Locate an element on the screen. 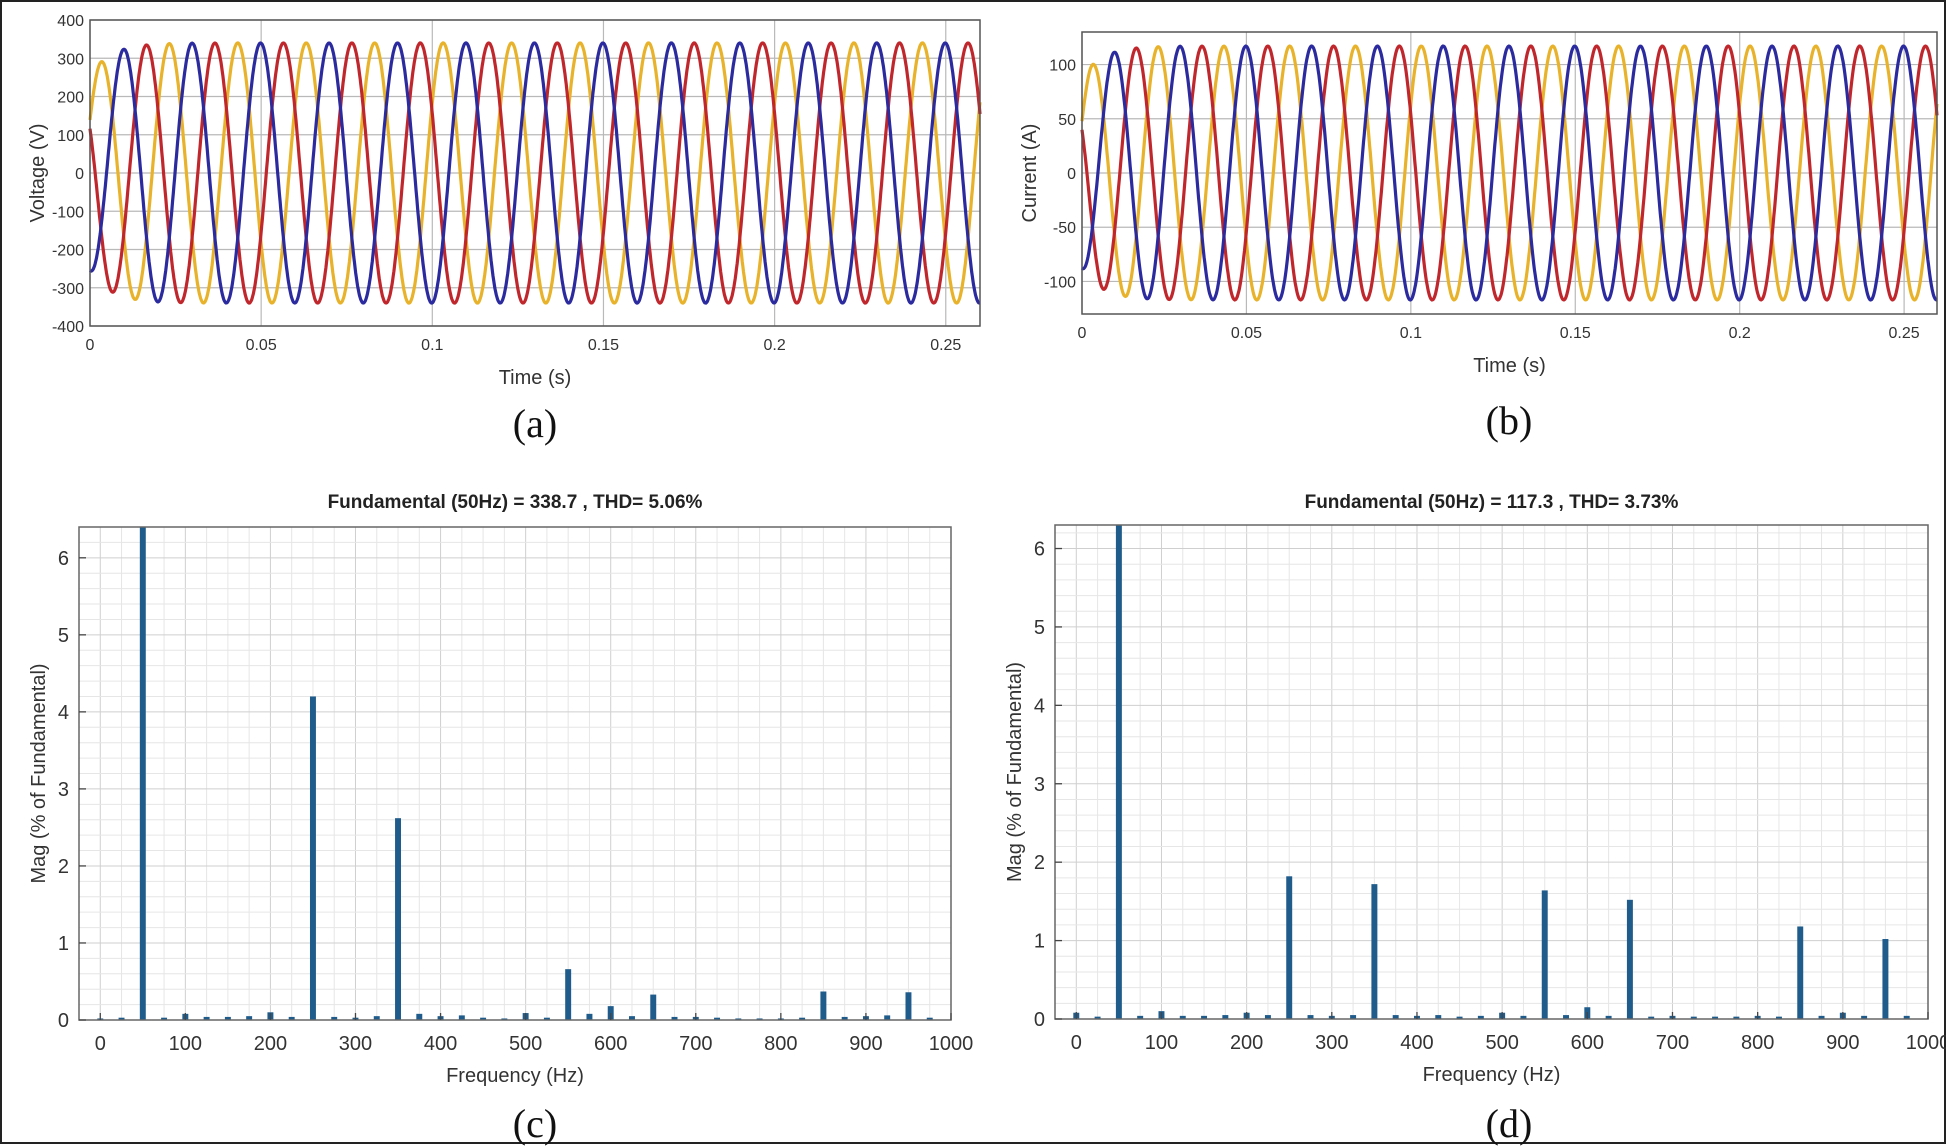 The height and width of the screenshot is (1146, 1946). y-tick-label: 4 is located at coordinates (1039, 706).